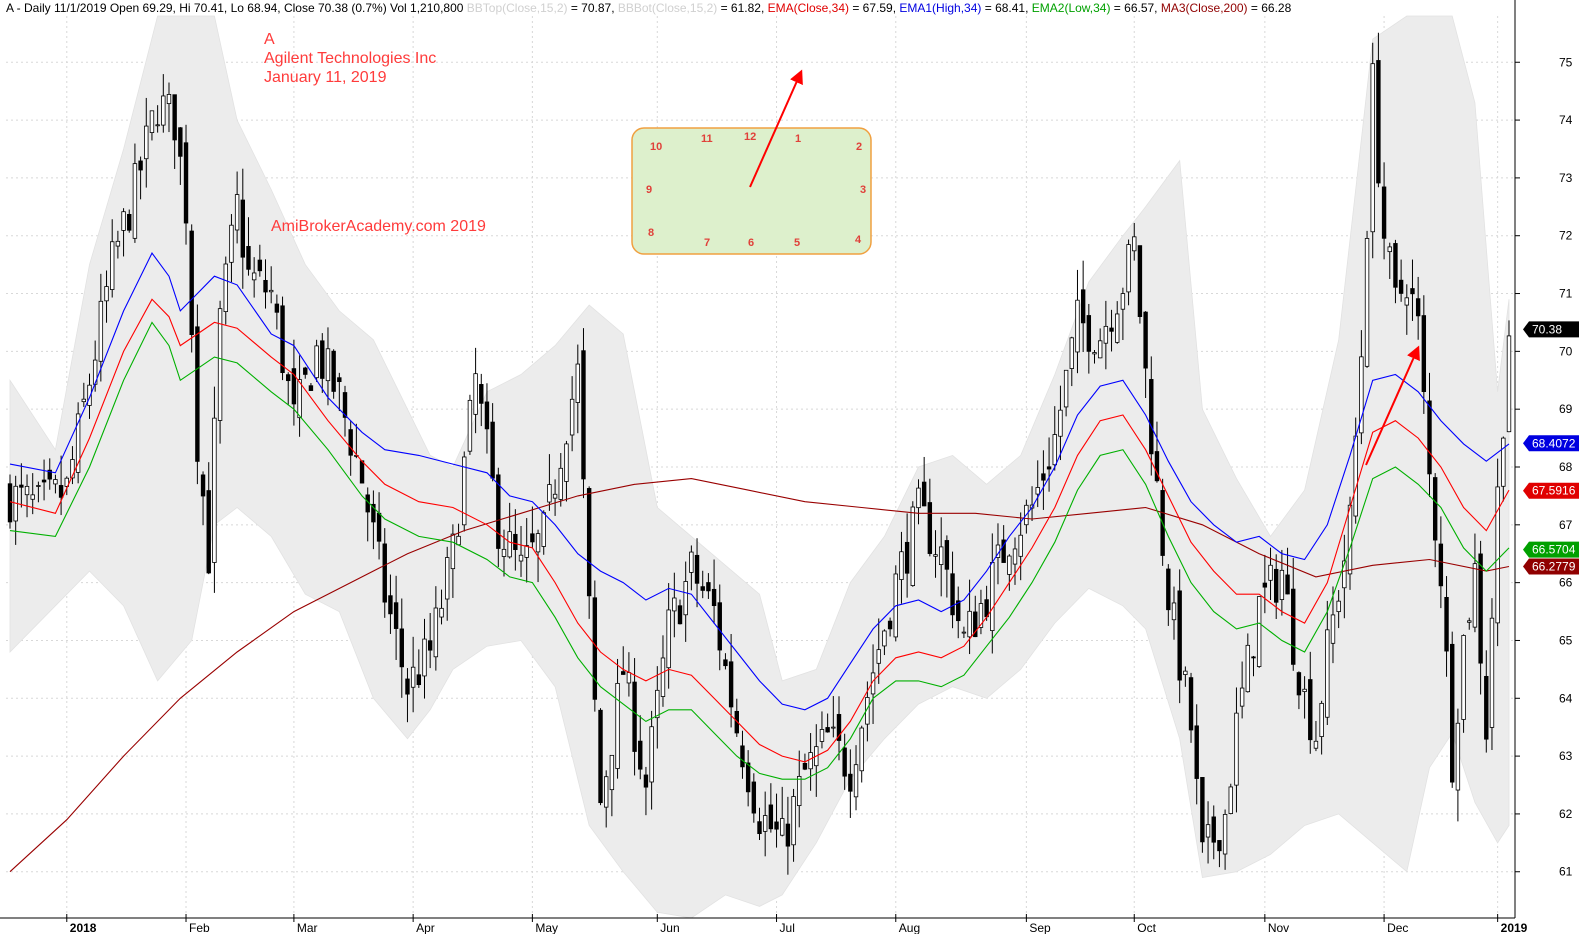 This screenshot has height=939, width=1580. What do you see at coordinates (1566, 756) in the screenshot?
I see `y-tick-label: 63` at bounding box center [1566, 756].